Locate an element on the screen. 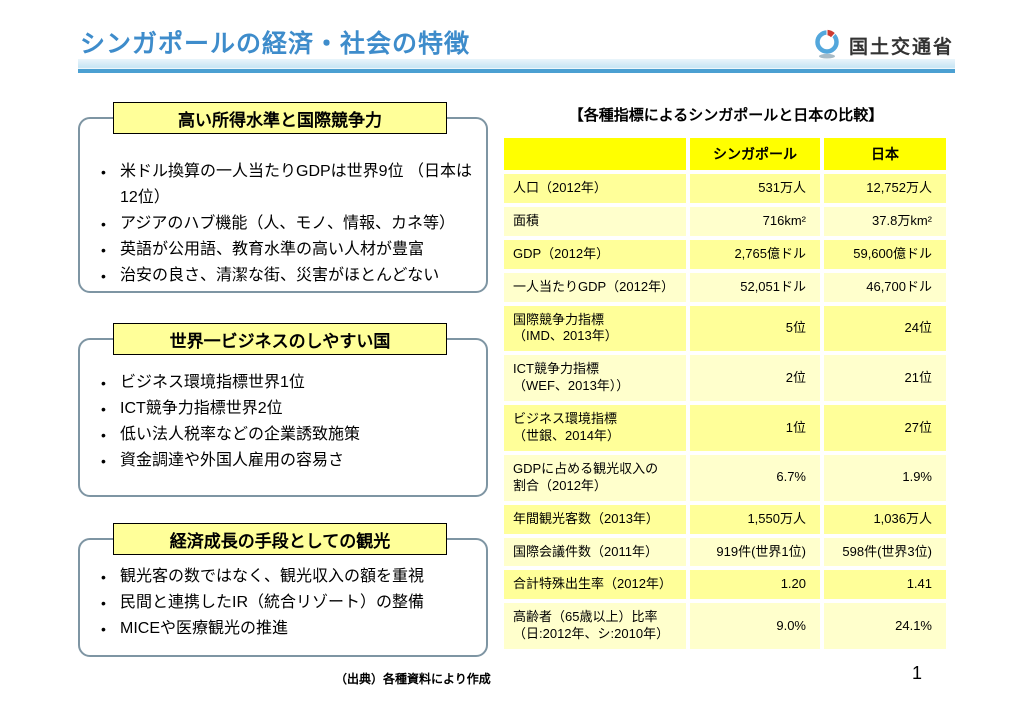 This screenshot has width=1024, height=720. row-label: 面積 is located at coordinates (595, 221).